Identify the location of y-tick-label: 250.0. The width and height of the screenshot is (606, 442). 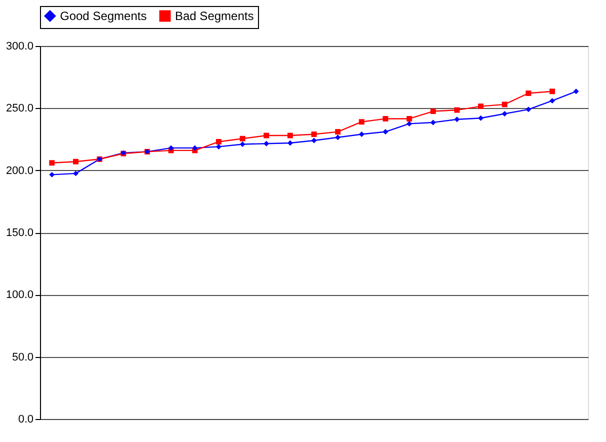
(20, 108).